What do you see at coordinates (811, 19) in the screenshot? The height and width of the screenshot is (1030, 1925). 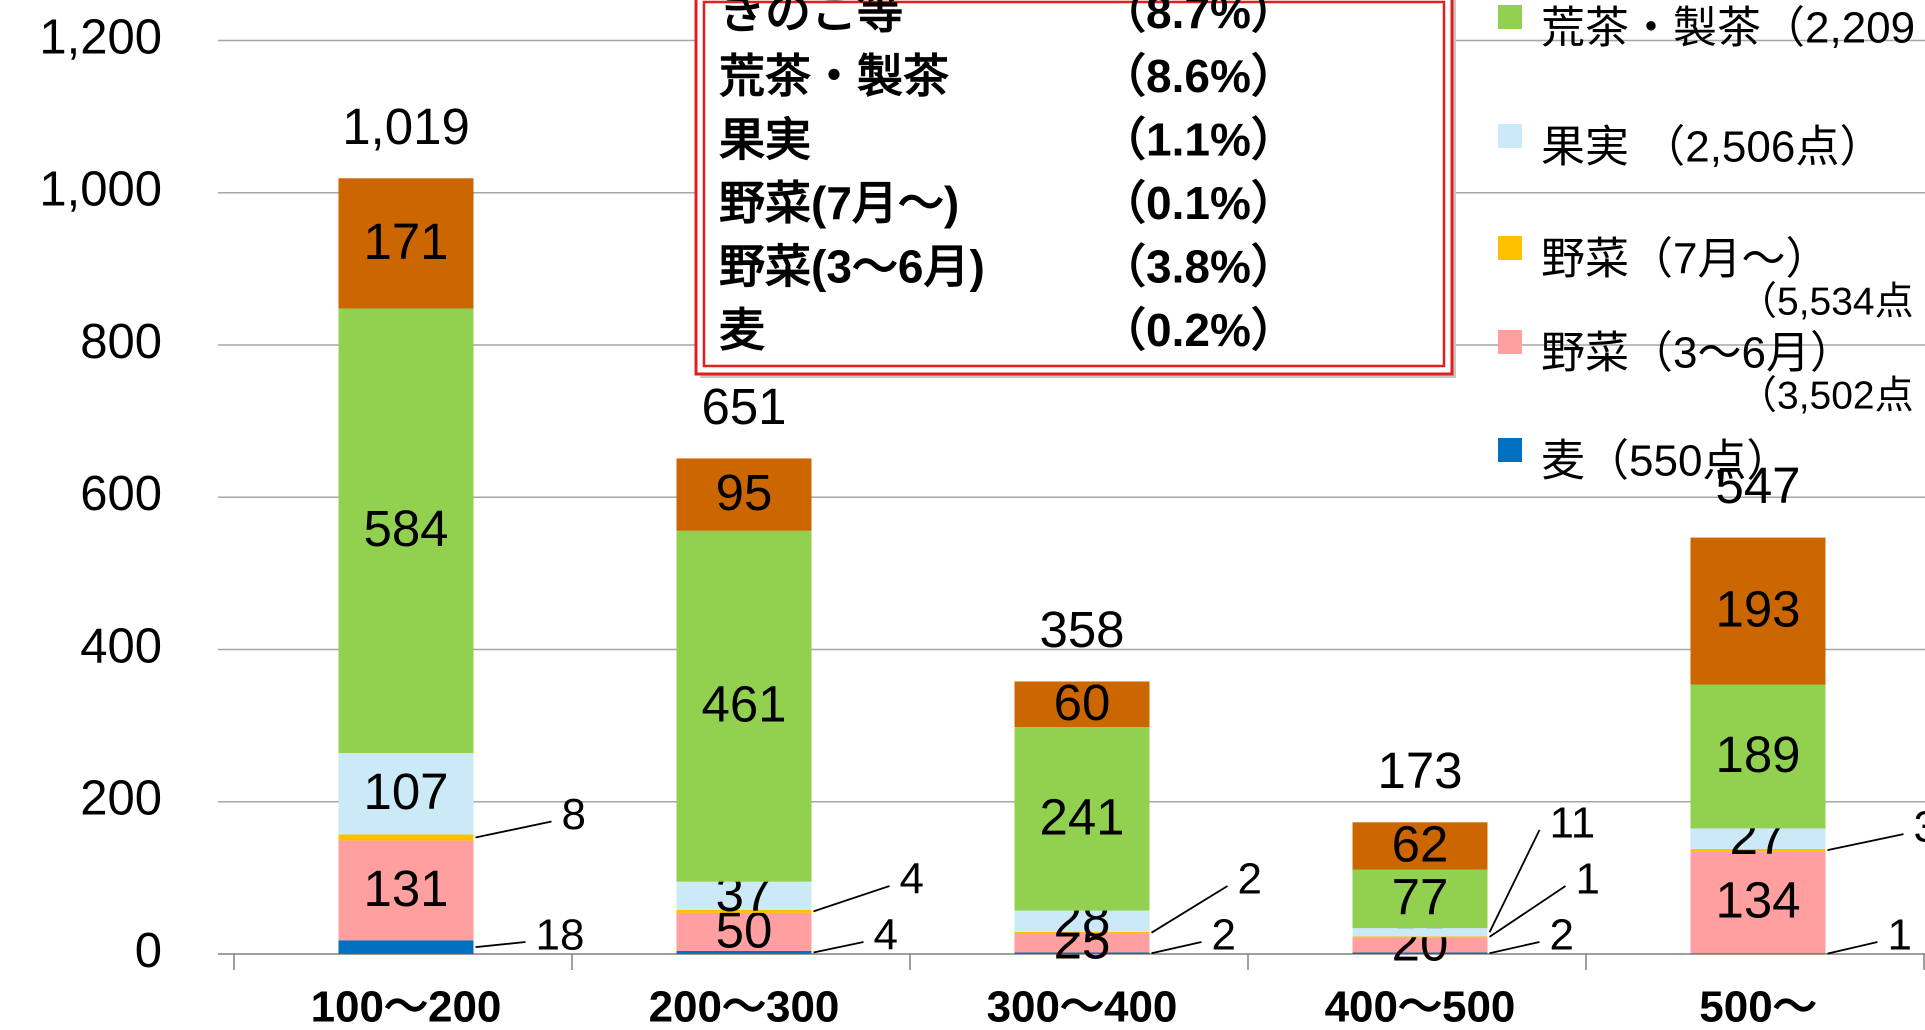 I see `share-name: きのこ等` at bounding box center [811, 19].